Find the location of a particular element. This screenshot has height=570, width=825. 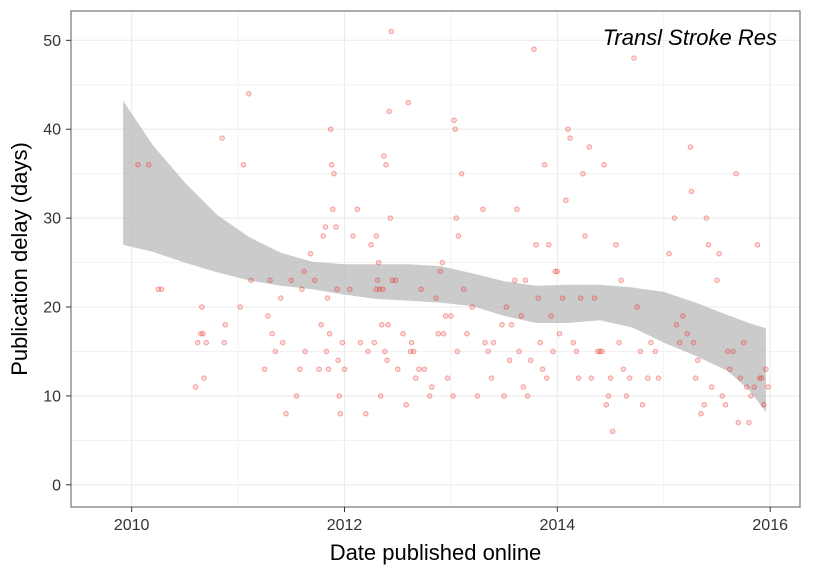

y-tick-label: 20 is located at coordinates (52, 308).